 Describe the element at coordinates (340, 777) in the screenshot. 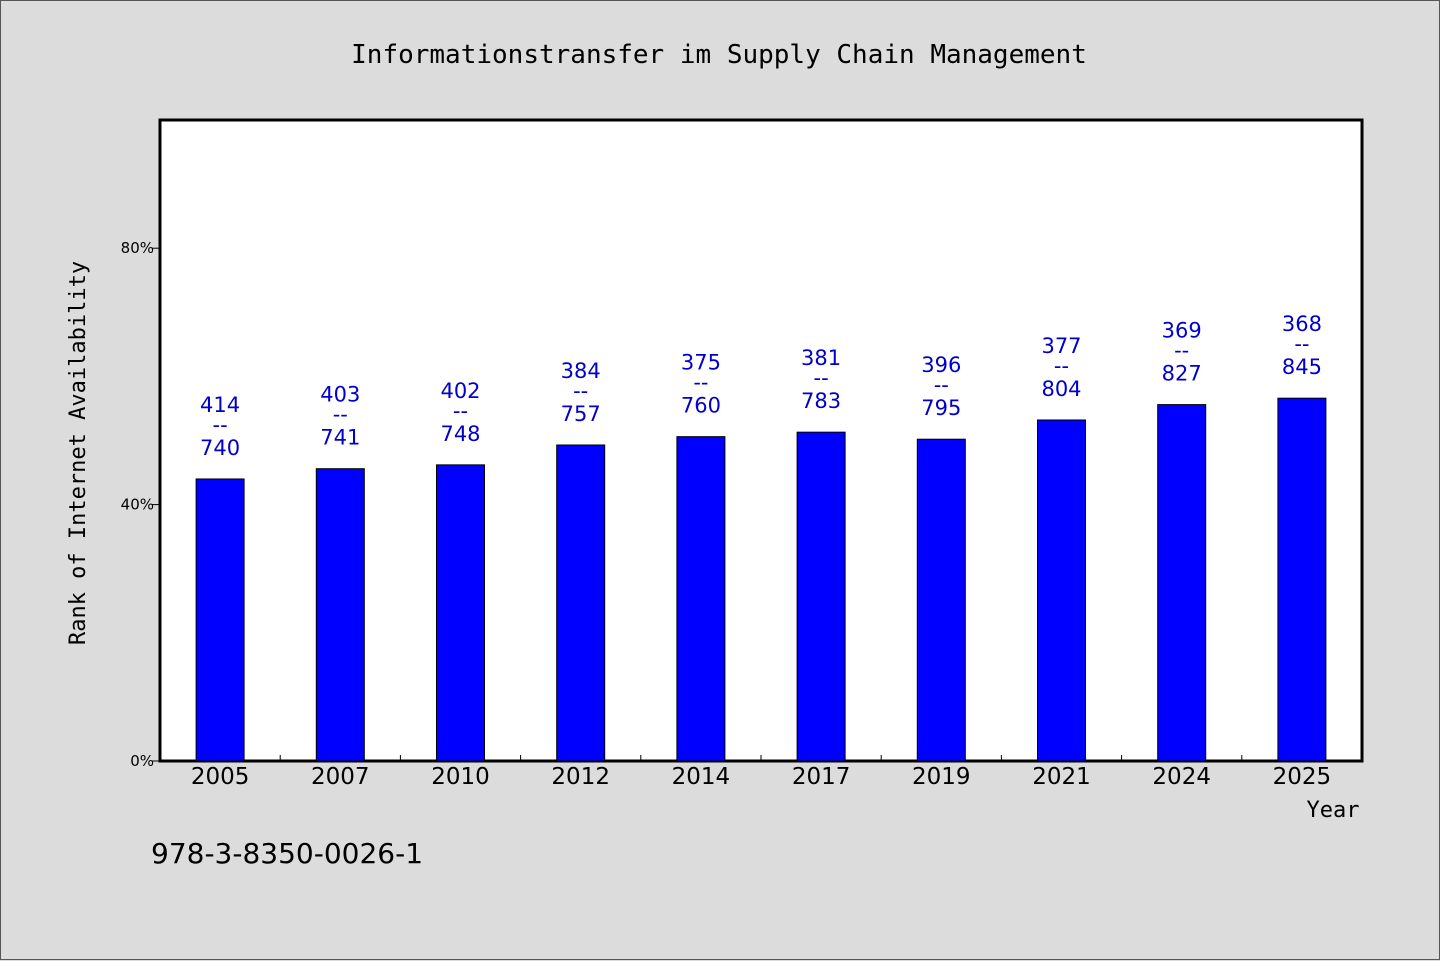

I see `x-tick-label-2007: 2007` at that location.